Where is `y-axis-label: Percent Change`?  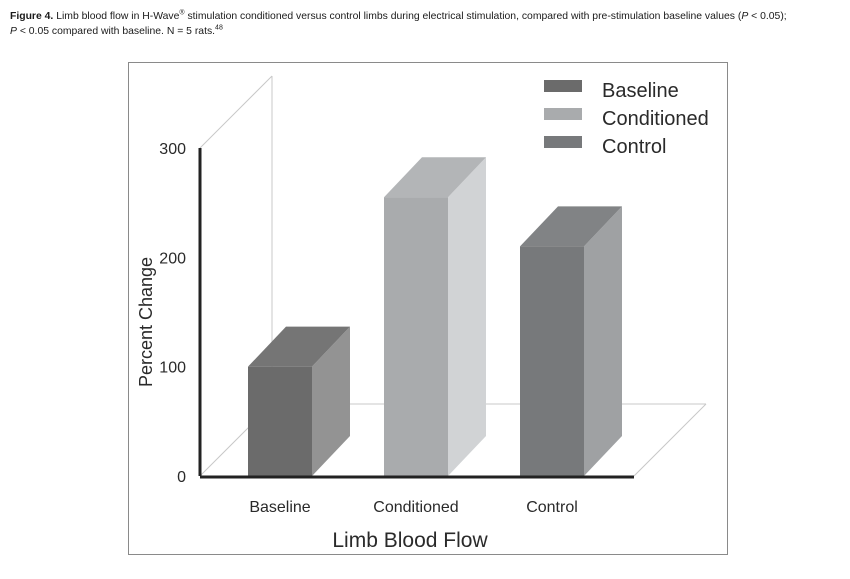
y-axis-label: Percent Change is located at coordinates (146, 322).